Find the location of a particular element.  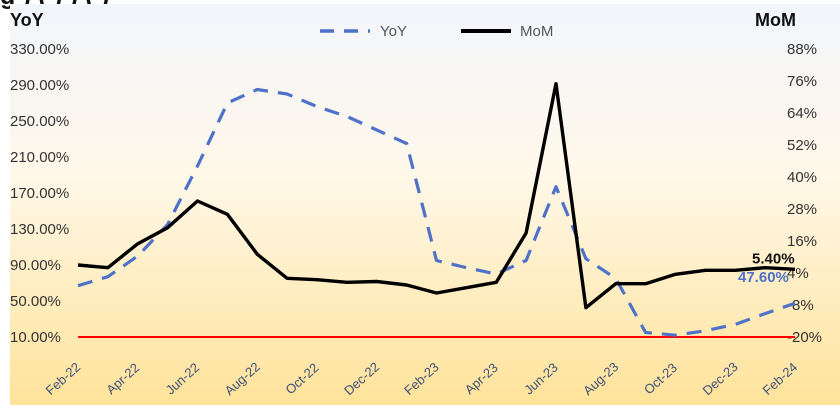

left-axis-tick-label: 290.00% is located at coordinates (39, 85).